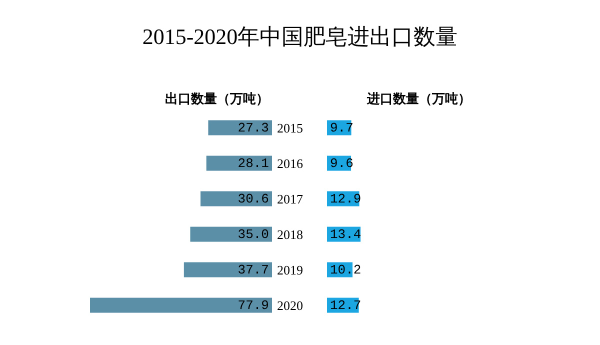 Image resolution: width=600 pixels, height=345 pixels. I want to click on series-label: 出口数量（万吨）, so click(217, 99).